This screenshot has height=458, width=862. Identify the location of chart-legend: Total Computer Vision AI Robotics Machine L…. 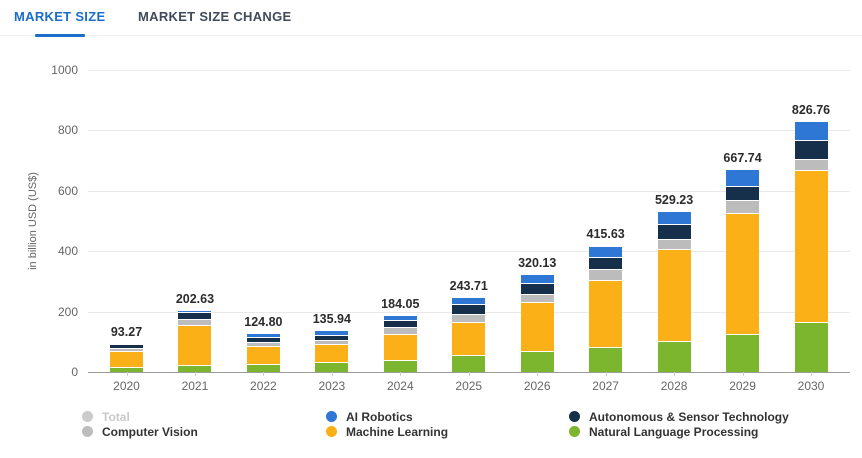
(435, 424).